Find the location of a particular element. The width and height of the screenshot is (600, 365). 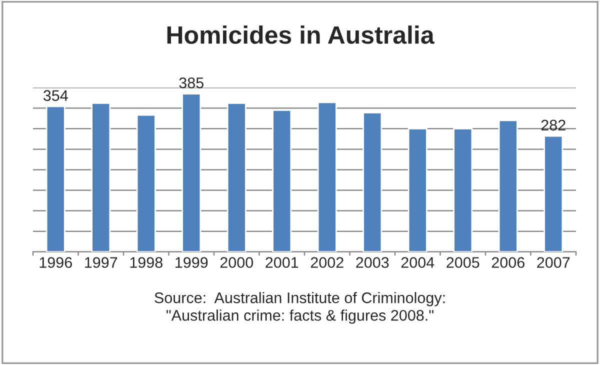

x-tick-label: 2002 is located at coordinates (327, 262).